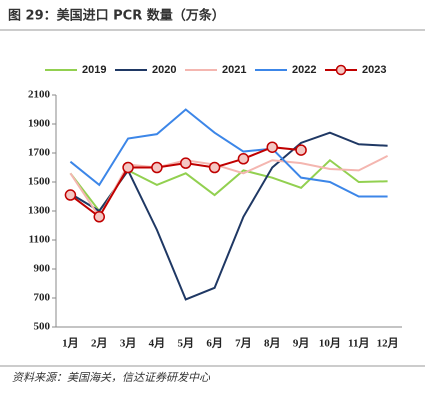  I want to click on y-tick-label: 900, so click(42, 269).